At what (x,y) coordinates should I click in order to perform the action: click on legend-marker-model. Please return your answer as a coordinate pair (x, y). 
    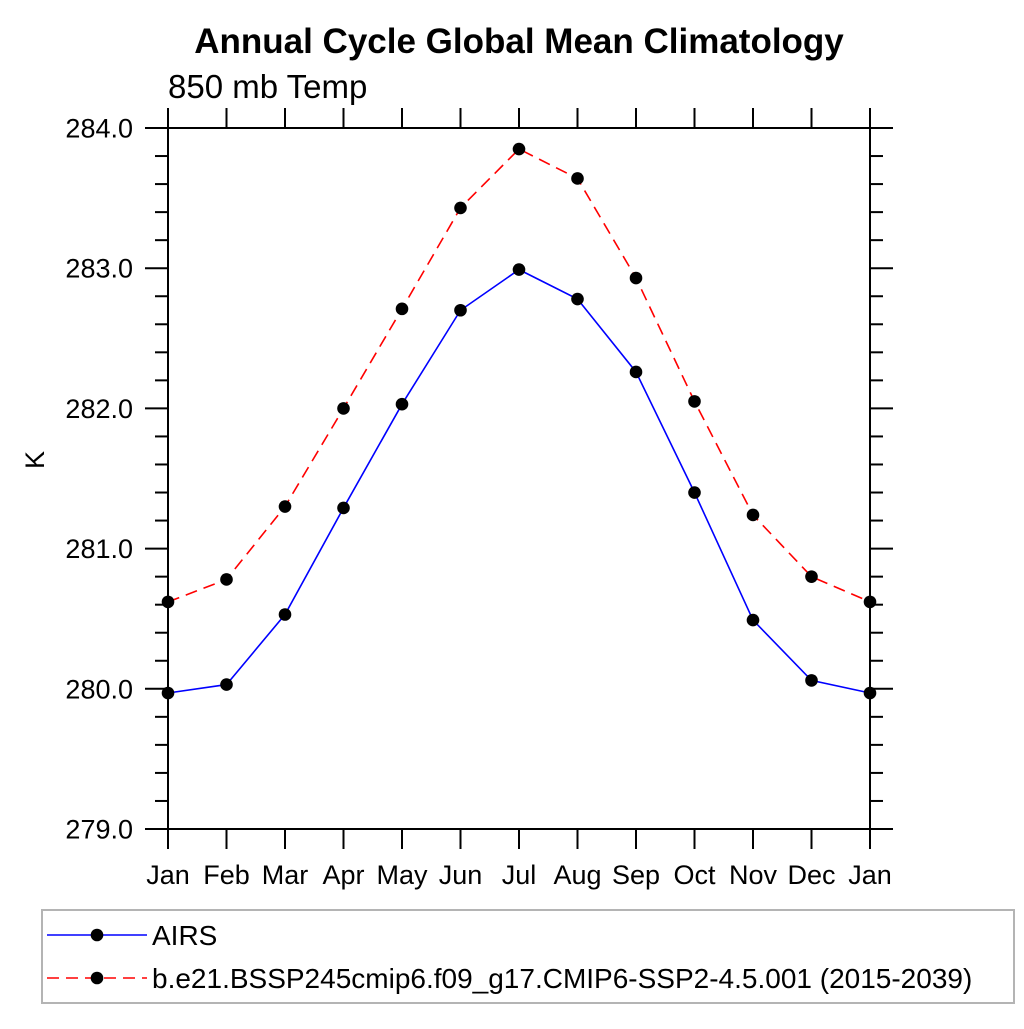
    Looking at the image, I should click on (97, 978).